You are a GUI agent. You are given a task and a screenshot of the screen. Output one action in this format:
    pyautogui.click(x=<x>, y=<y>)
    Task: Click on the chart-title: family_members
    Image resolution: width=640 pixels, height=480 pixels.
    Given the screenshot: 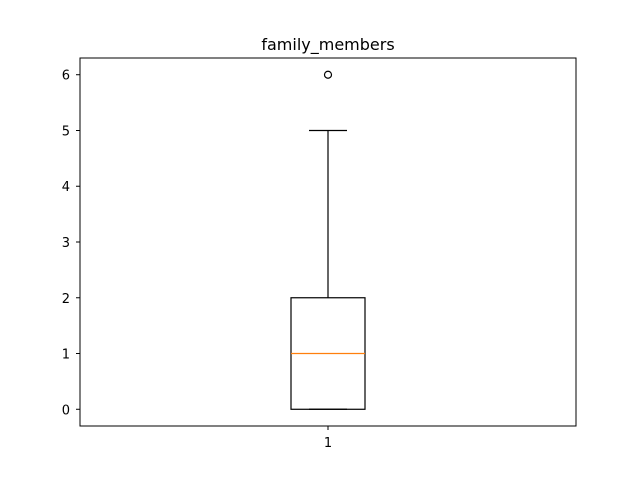 What is the action you would take?
    pyautogui.click(x=327, y=45)
    